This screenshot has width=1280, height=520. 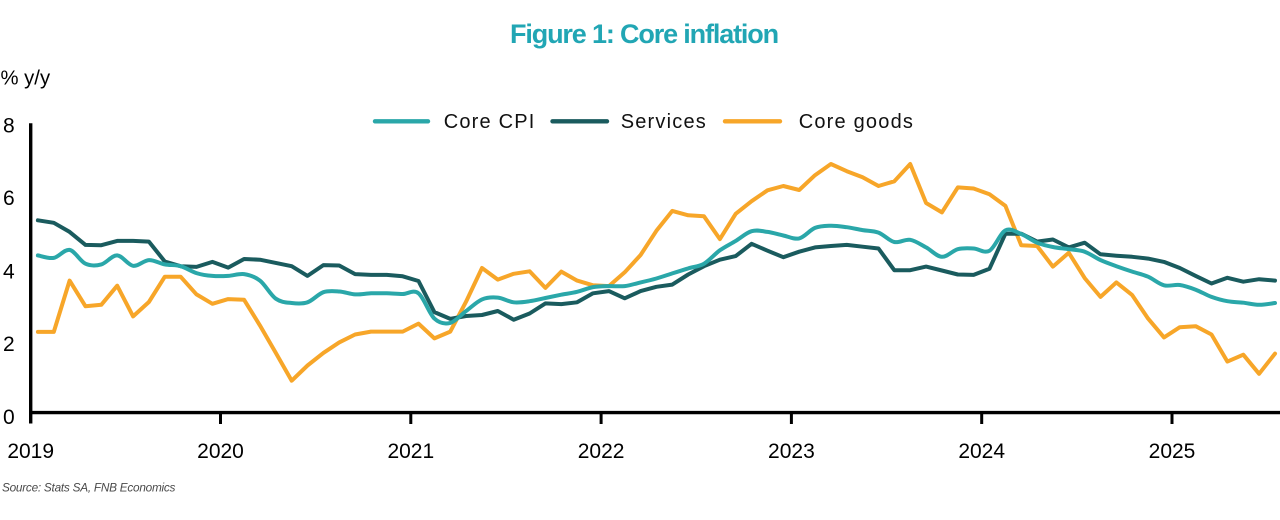 What do you see at coordinates (9, 125) in the screenshot?
I see `svg-text: 8` at bounding box center [9, 125].